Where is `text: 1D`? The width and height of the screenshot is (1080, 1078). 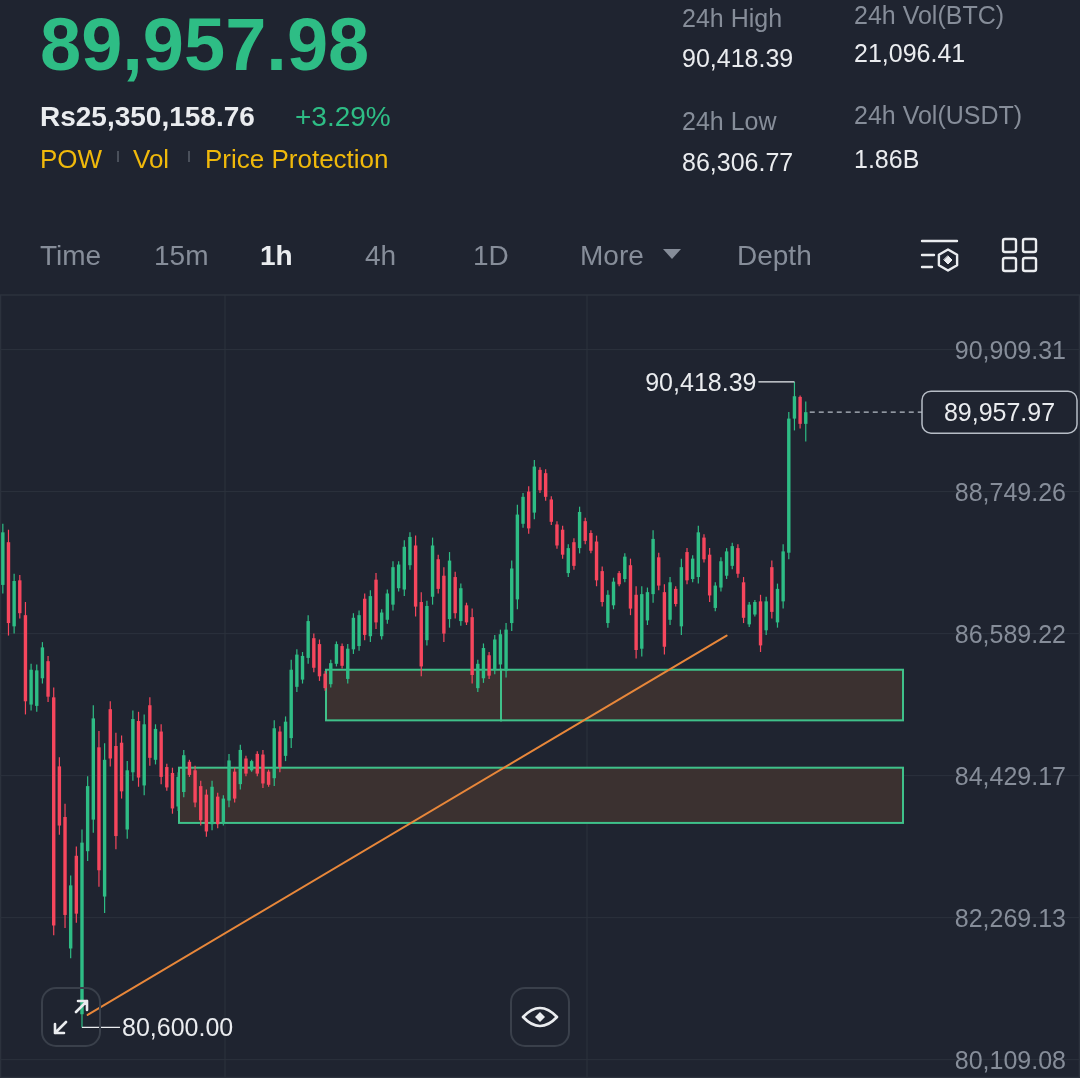 text: 1D is located at coordinates (491, 255).